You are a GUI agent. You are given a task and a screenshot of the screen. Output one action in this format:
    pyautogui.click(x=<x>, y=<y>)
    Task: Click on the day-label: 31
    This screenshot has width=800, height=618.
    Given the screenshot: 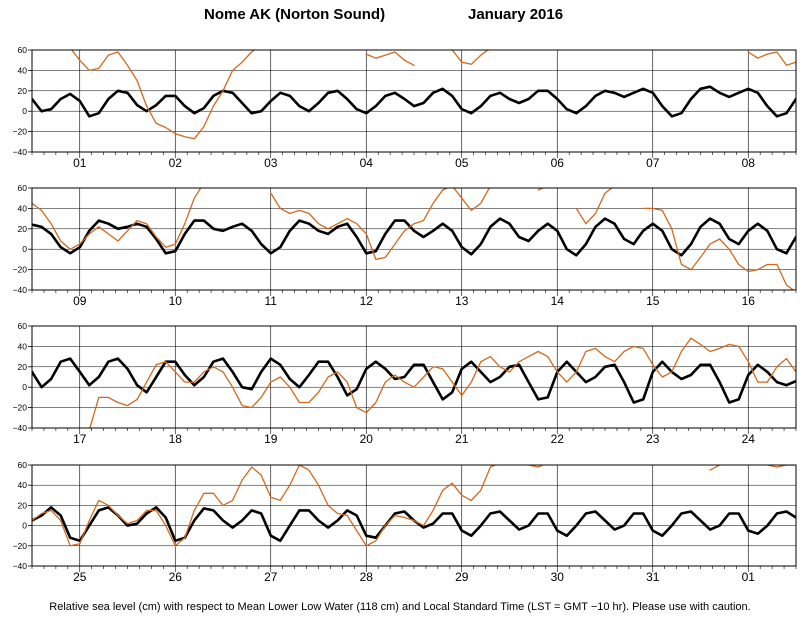 What is the action you would take?
    pyautogui.click(x=653, y=577)
    